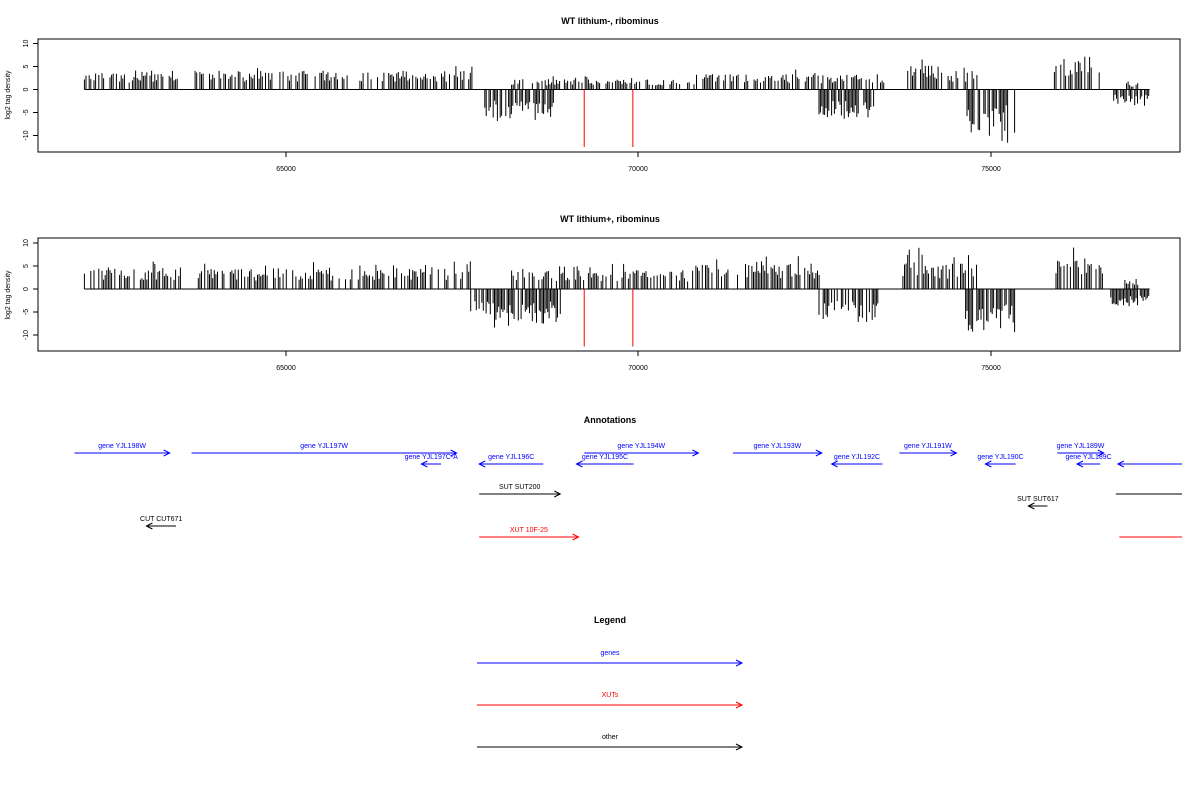 Image resolution: width=1200 pixels, height=800 pixels. I want to click on feature-label: gene YJL190C, so click(1000, 457).